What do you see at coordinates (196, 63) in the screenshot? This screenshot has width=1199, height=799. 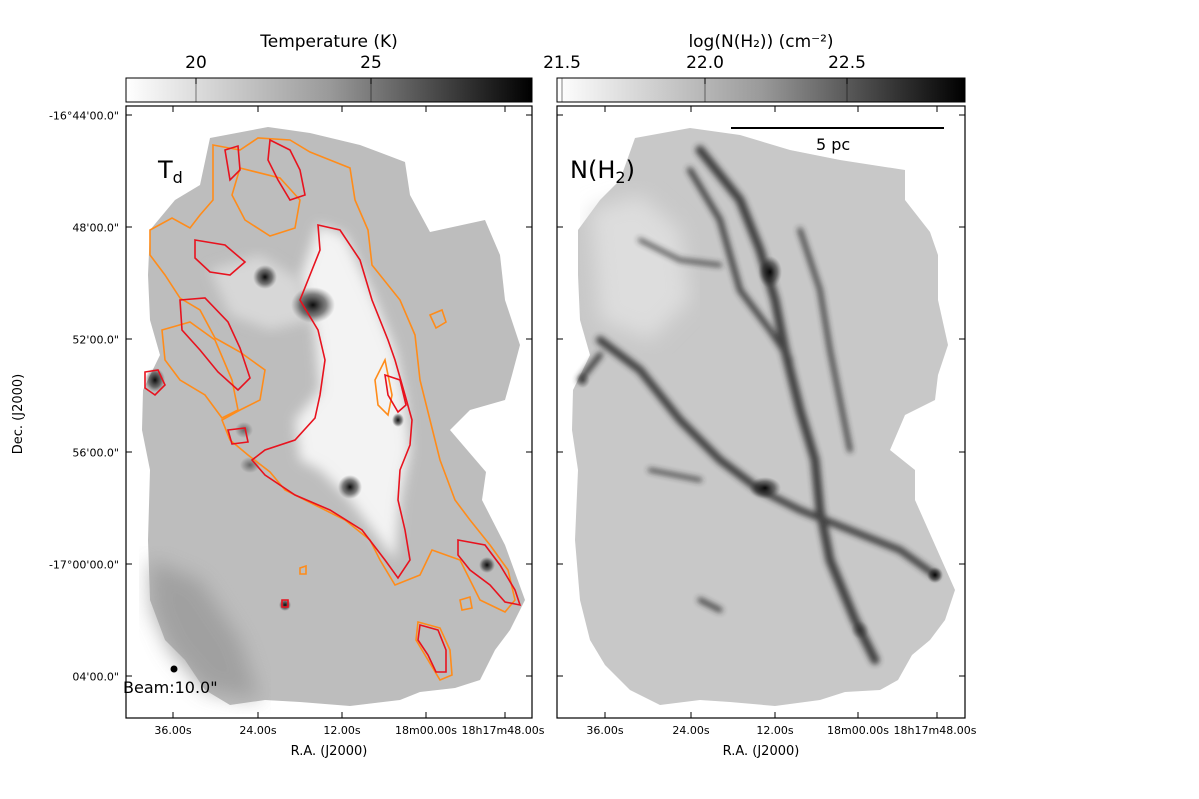 I see `temperature-colorbar-tick: 20` at bounding box center [196, 63].